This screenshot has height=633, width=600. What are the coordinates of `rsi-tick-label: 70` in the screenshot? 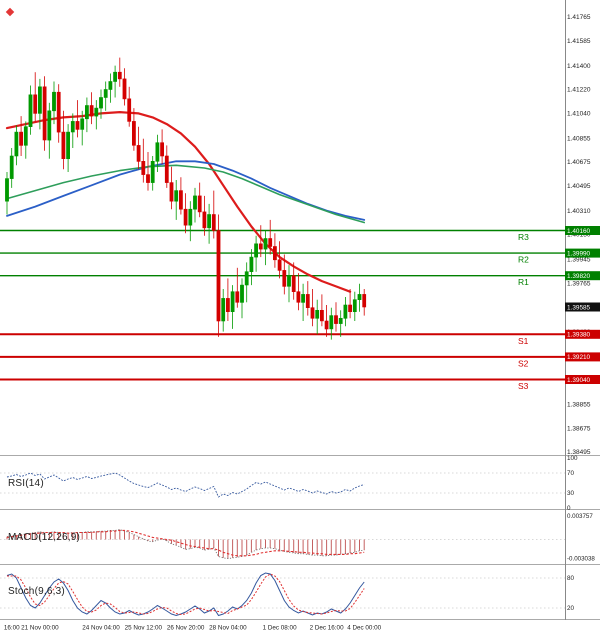 It's located at (571, 473).